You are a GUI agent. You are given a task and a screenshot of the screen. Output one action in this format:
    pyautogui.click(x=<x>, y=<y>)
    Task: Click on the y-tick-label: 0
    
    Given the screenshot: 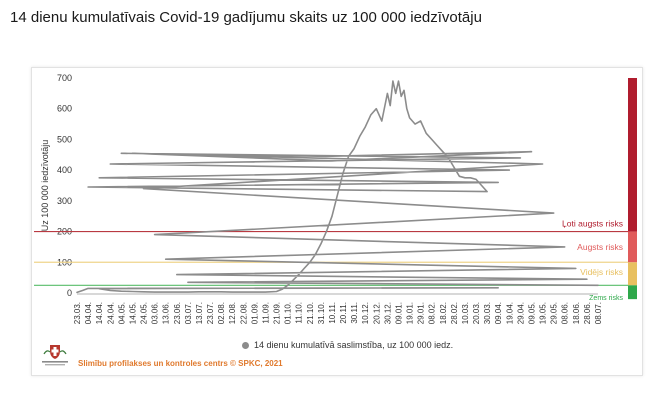 What is the action you would take?
    pyautogui.click(x=69, y=293)
    